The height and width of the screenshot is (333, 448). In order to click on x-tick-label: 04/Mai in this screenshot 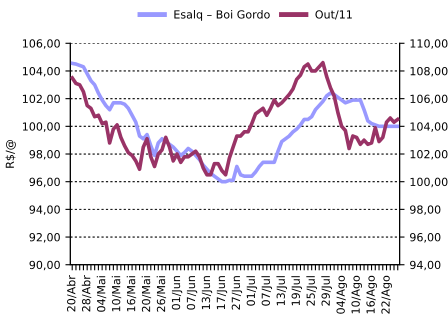, I will do `click(101, 294)`.